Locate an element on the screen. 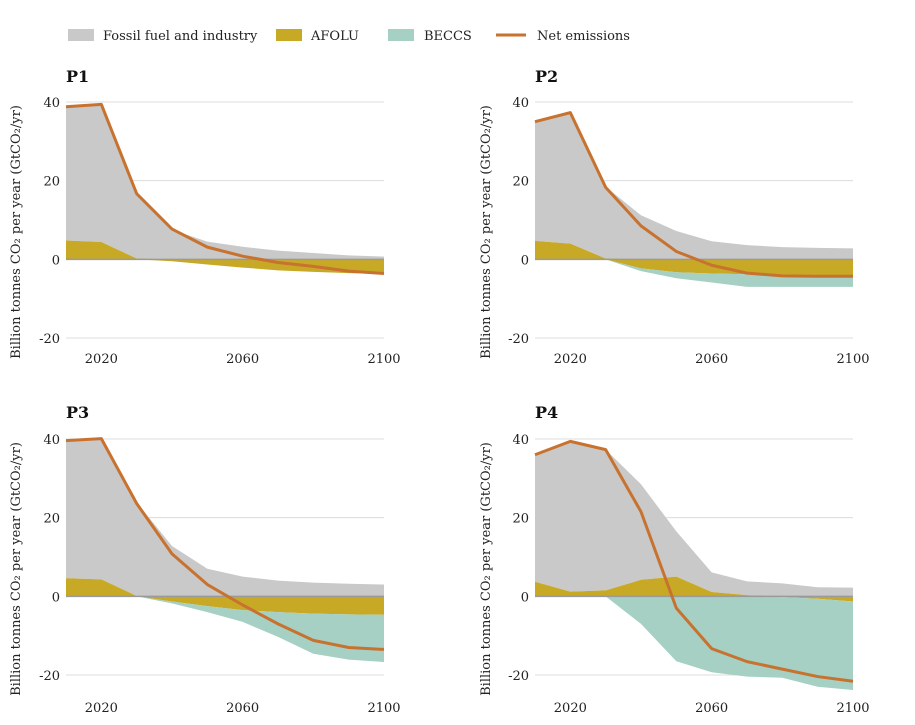 The image size is (915, 725). panel-title: P1 is located at coordinates (77, 76).